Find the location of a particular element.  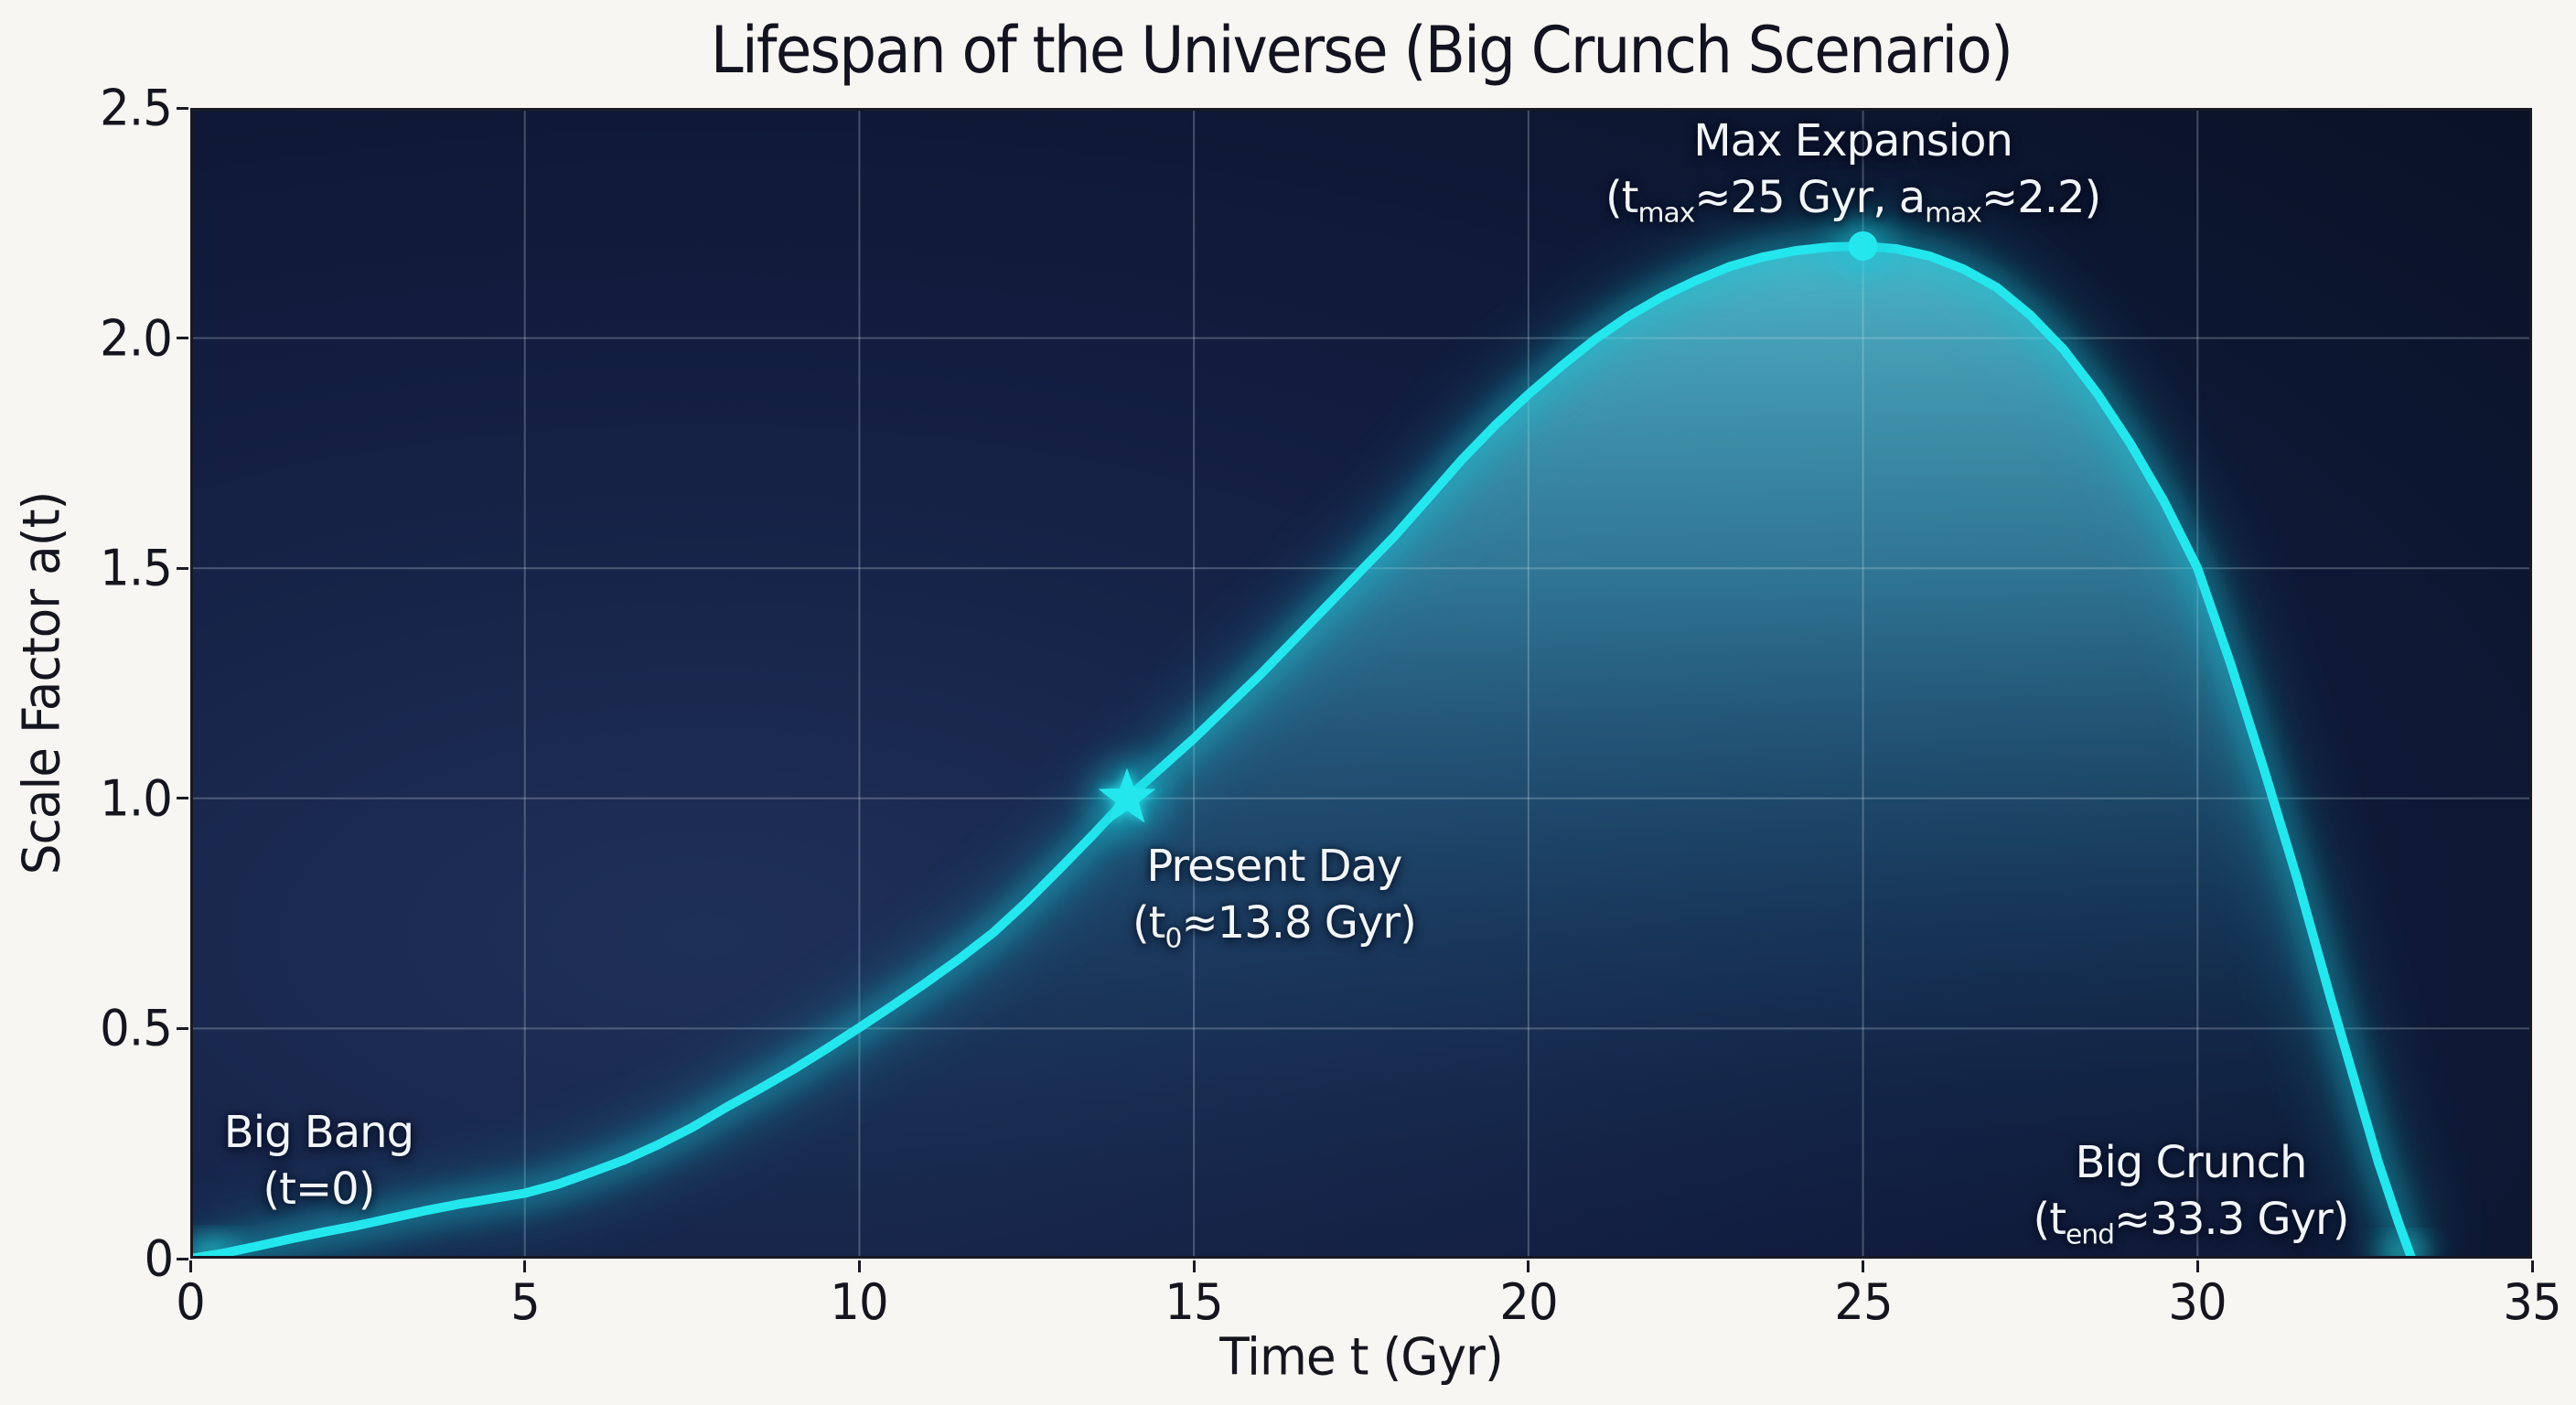

y-tick-mark-0.5 is located at coordinates (182, 1028).